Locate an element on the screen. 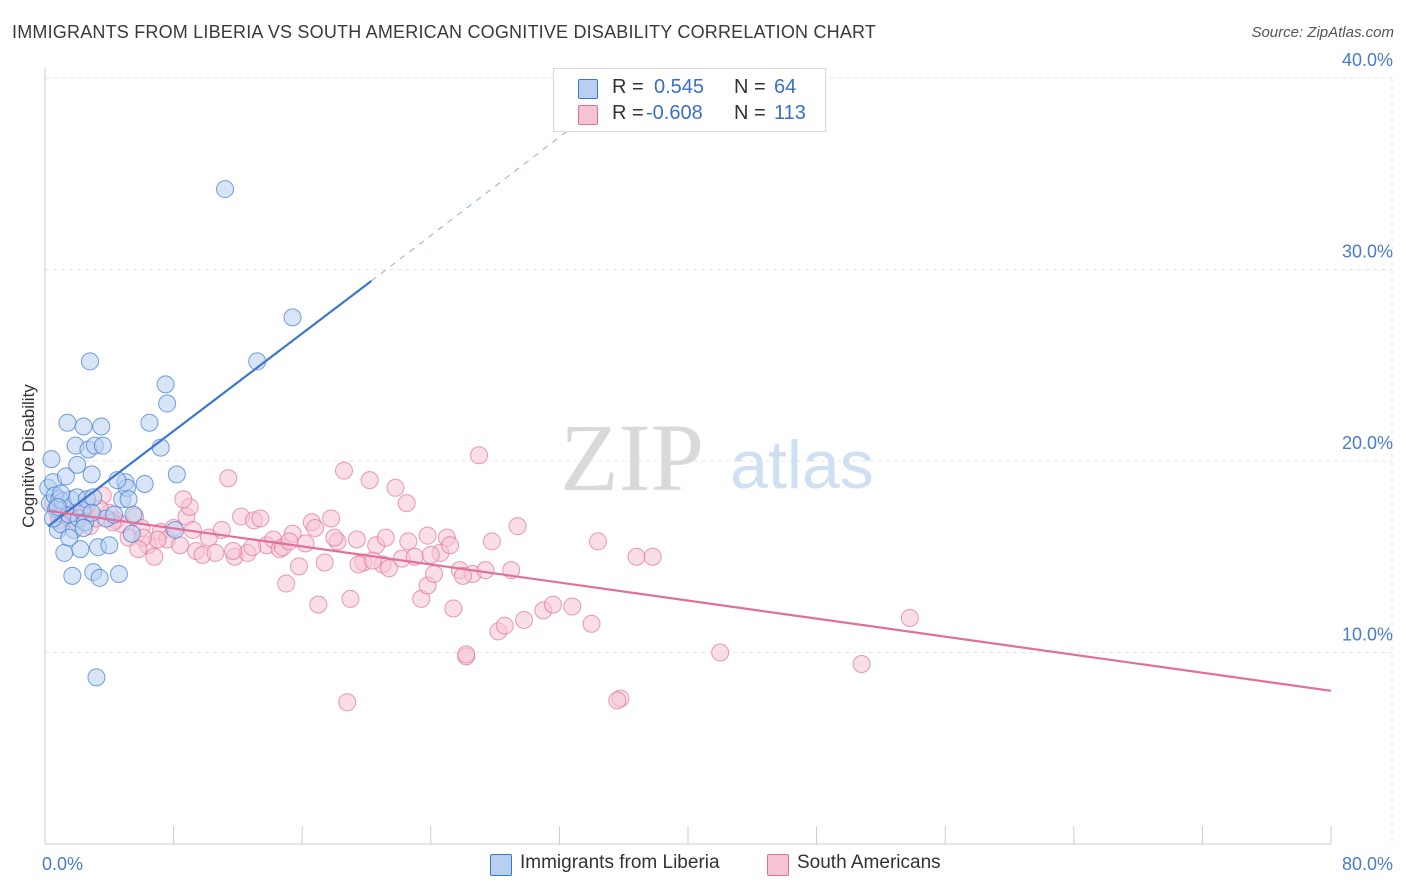 This screenshot has height=892, width=1406. bottom-legend-swatch-blue is located at coordinates (501, 865).